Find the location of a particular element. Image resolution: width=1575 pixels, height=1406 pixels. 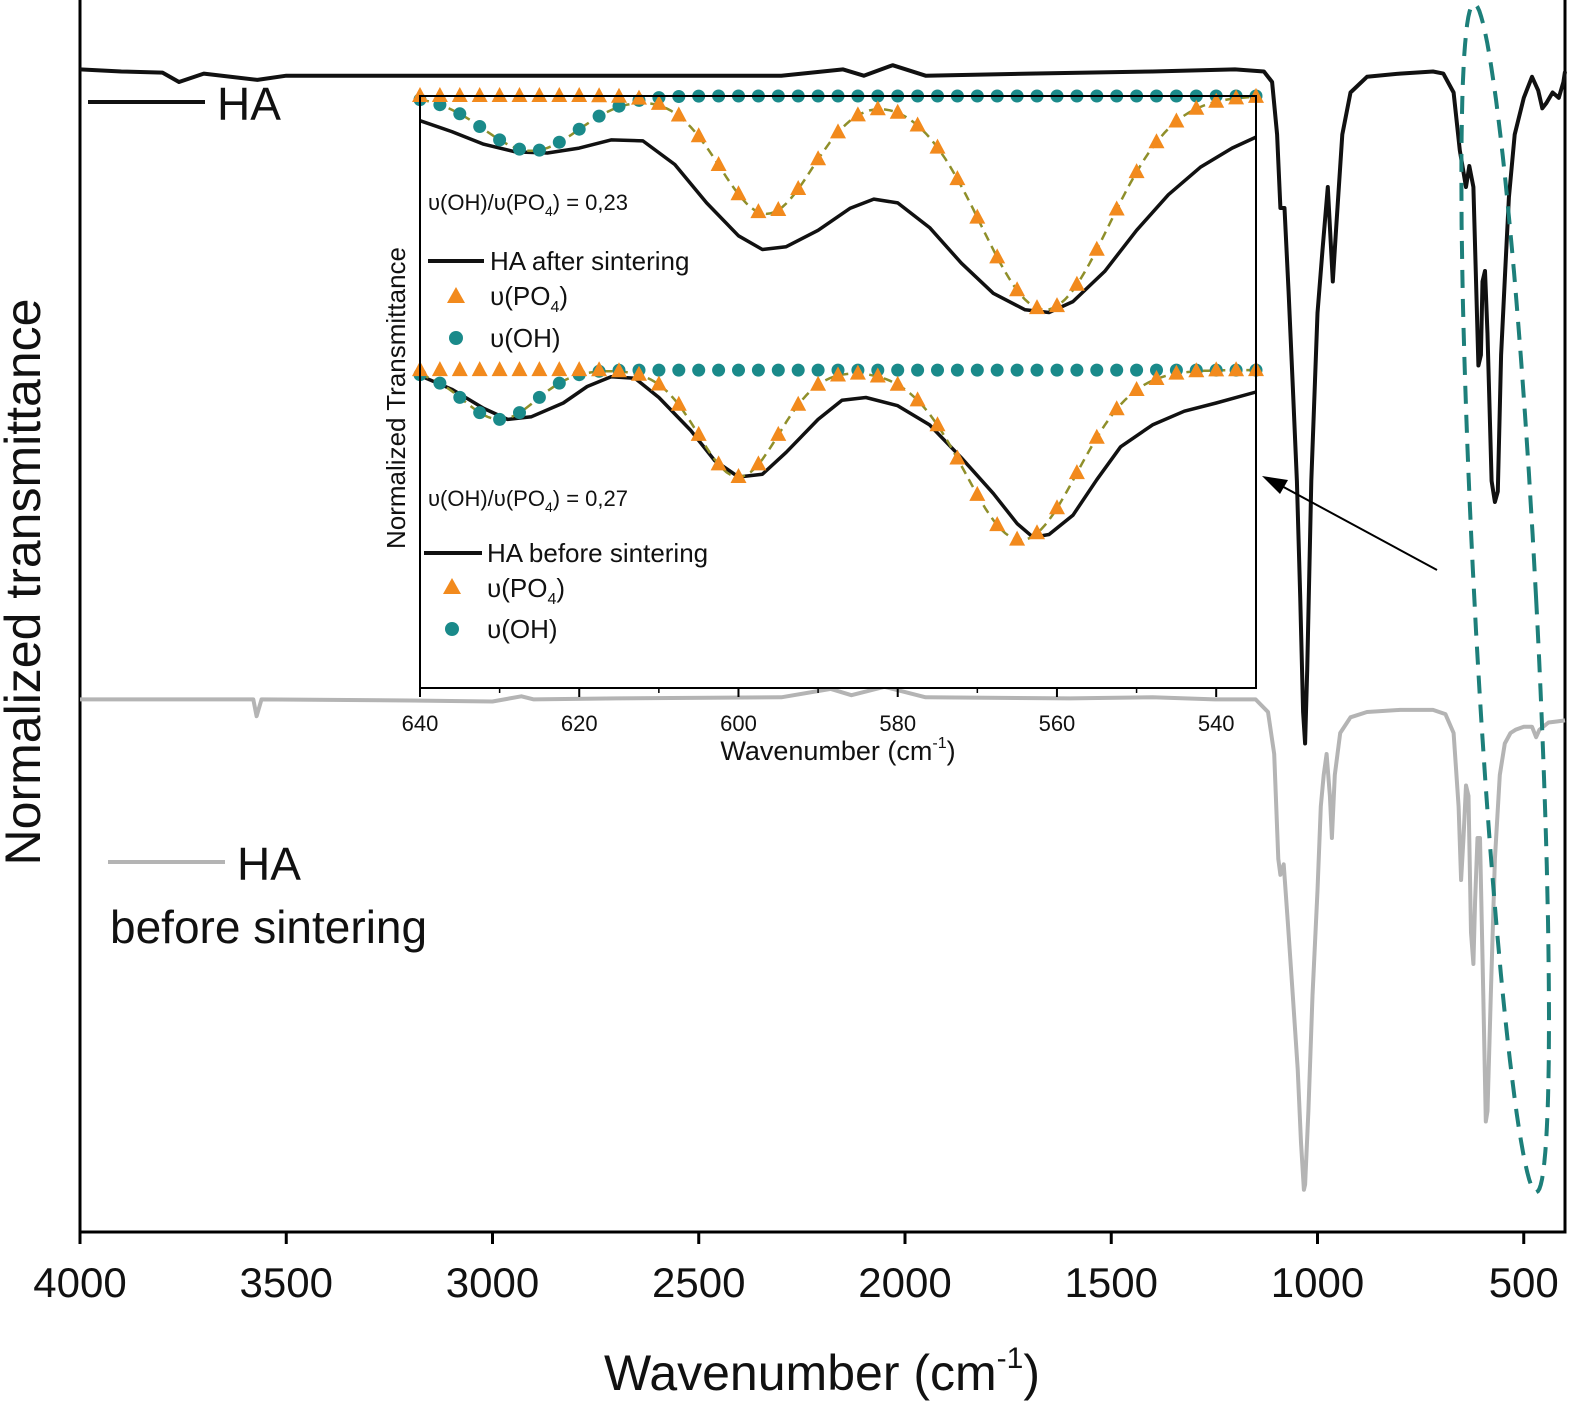

legend-label-po4-after: υ(PO4) is located at coordinates (529, 298).